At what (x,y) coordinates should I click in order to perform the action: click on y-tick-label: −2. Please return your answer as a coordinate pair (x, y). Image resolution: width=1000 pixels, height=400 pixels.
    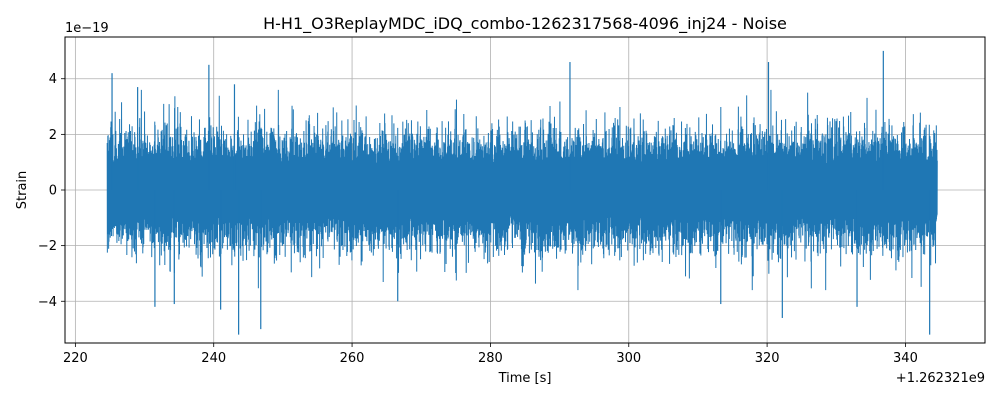
    Looking at the image, I should click on (47, 246).